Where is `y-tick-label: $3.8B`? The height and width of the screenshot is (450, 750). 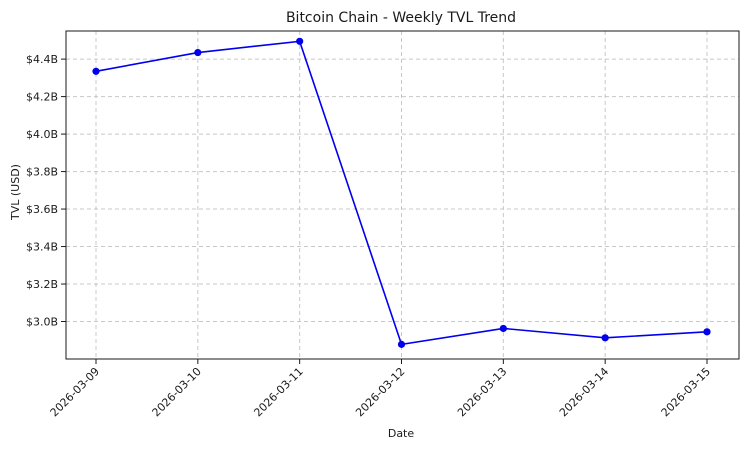 y-tick-label: $3.8B is located at coordinates (42, 172).